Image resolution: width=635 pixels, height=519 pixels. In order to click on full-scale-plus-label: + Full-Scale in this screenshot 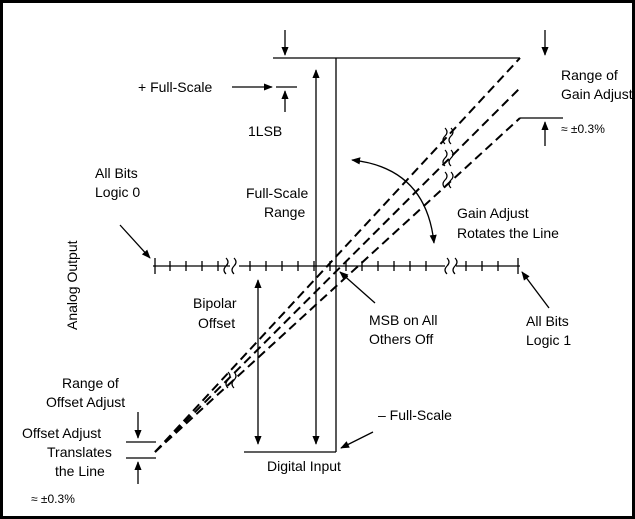, I will do `click(175, 87)`.